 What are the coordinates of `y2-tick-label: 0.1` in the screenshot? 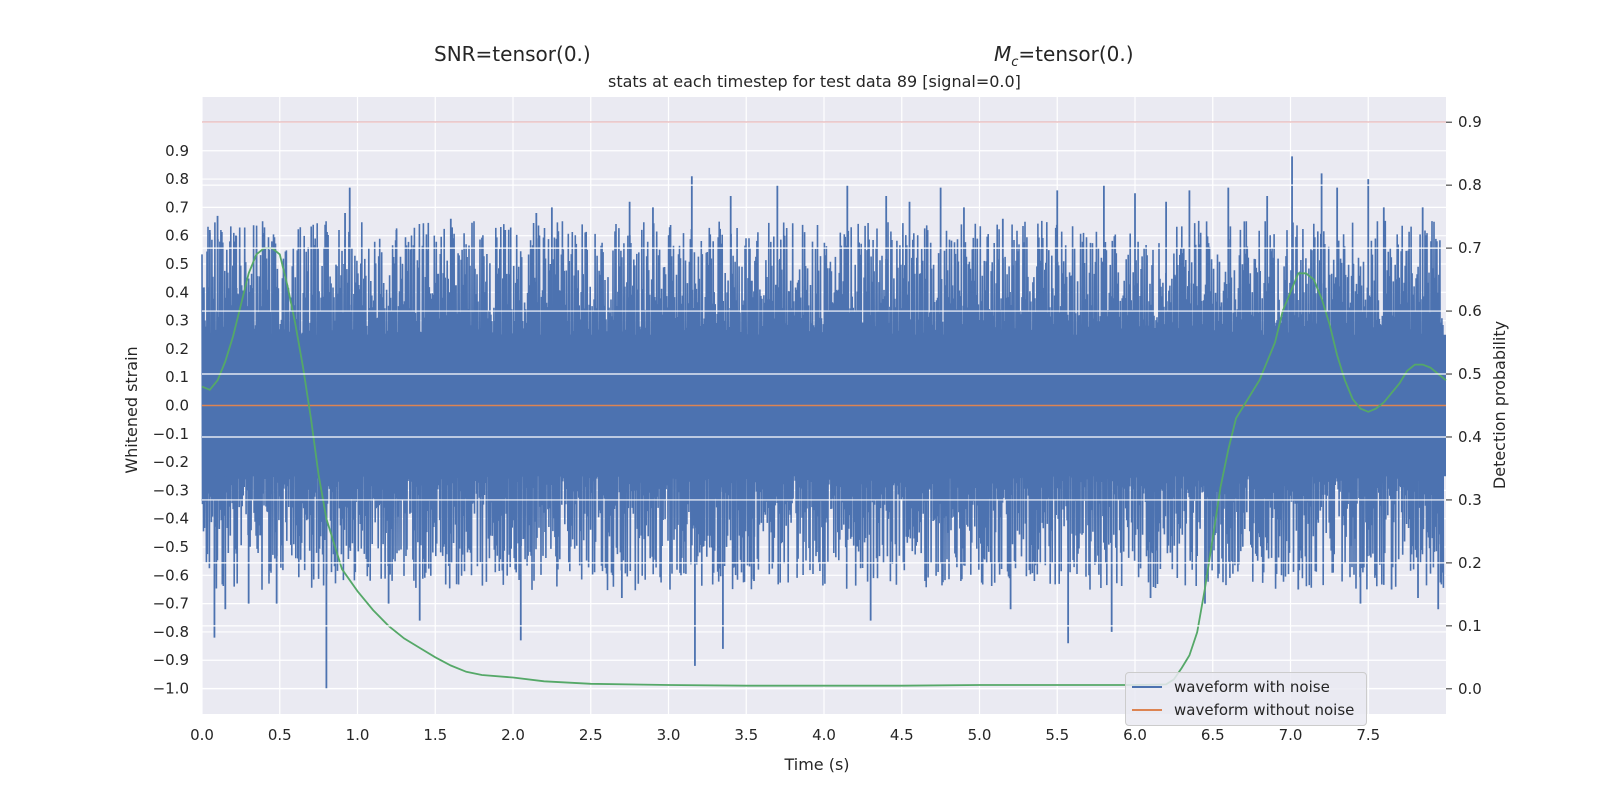 It's located at (1470, 626).